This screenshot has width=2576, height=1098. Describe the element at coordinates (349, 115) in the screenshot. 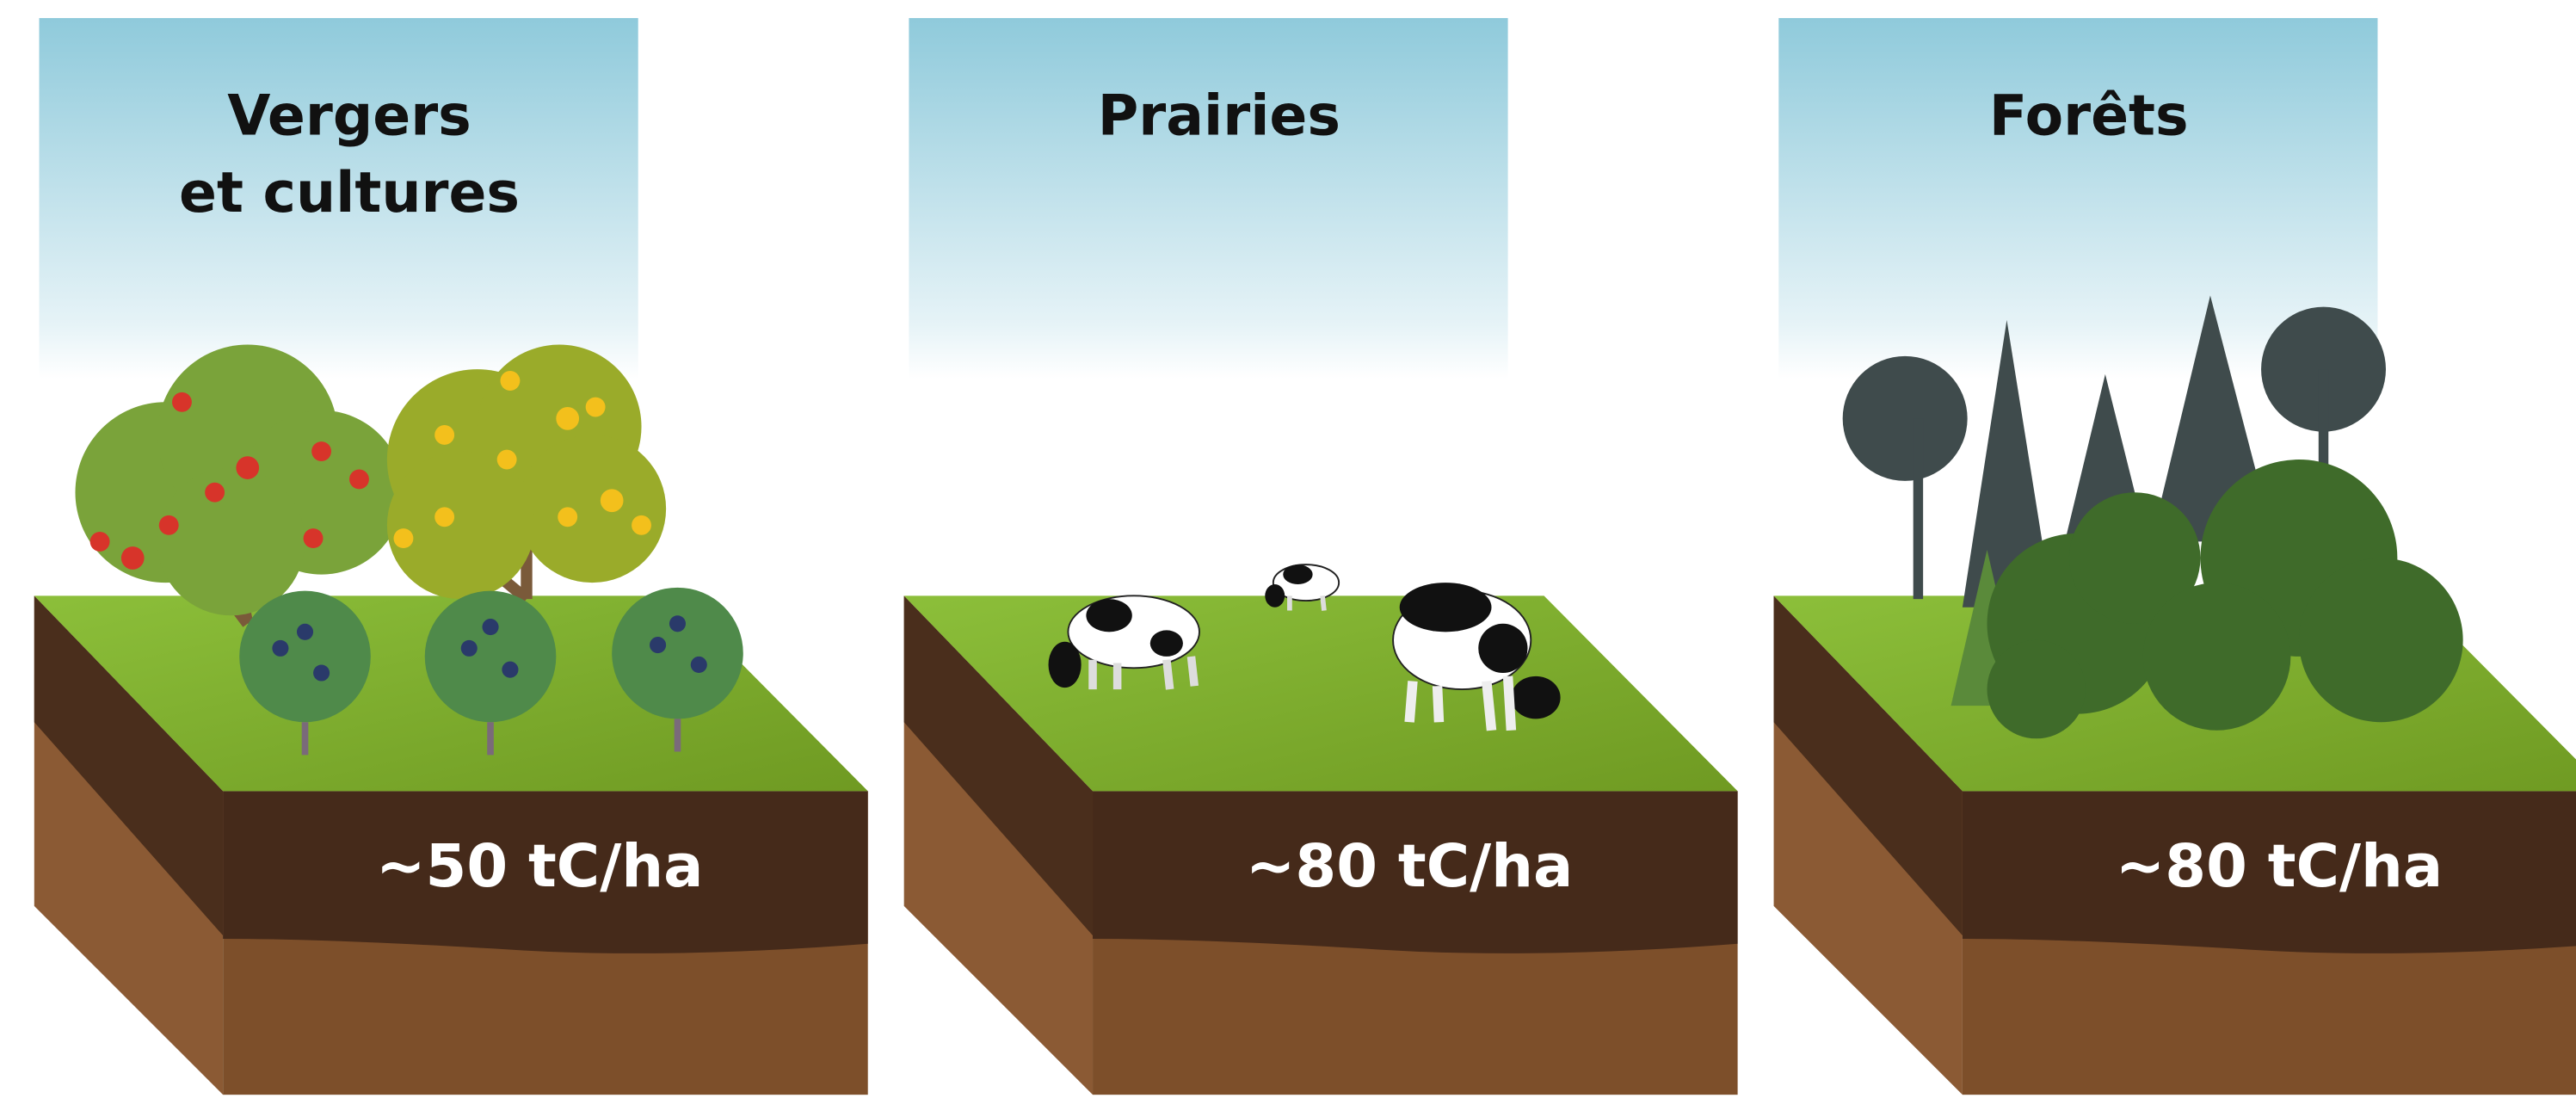

I see `panel-title: Vergers` at that location.